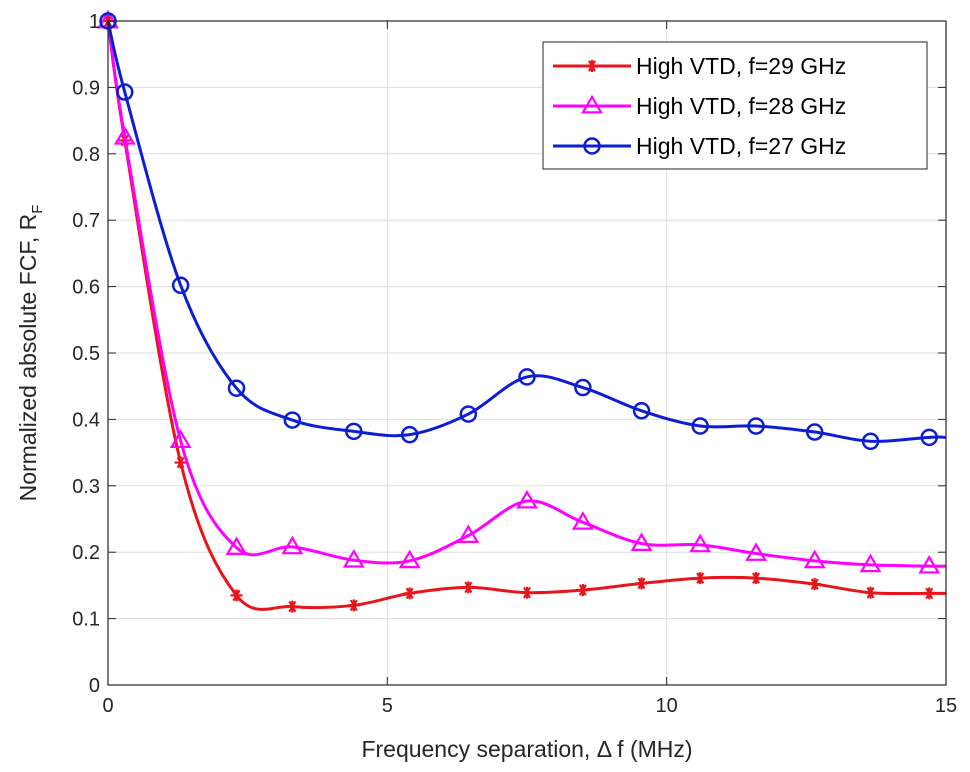  Describe the element at coordinates (387, 706) in the screenshot. I see `x-tick-label: 5` at that location.